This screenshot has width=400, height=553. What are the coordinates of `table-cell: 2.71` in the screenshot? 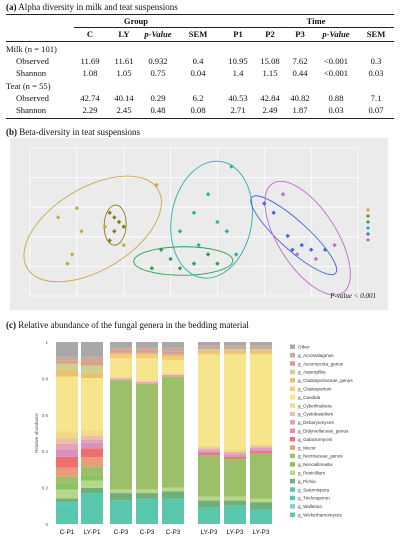 It's located at (238, 110).